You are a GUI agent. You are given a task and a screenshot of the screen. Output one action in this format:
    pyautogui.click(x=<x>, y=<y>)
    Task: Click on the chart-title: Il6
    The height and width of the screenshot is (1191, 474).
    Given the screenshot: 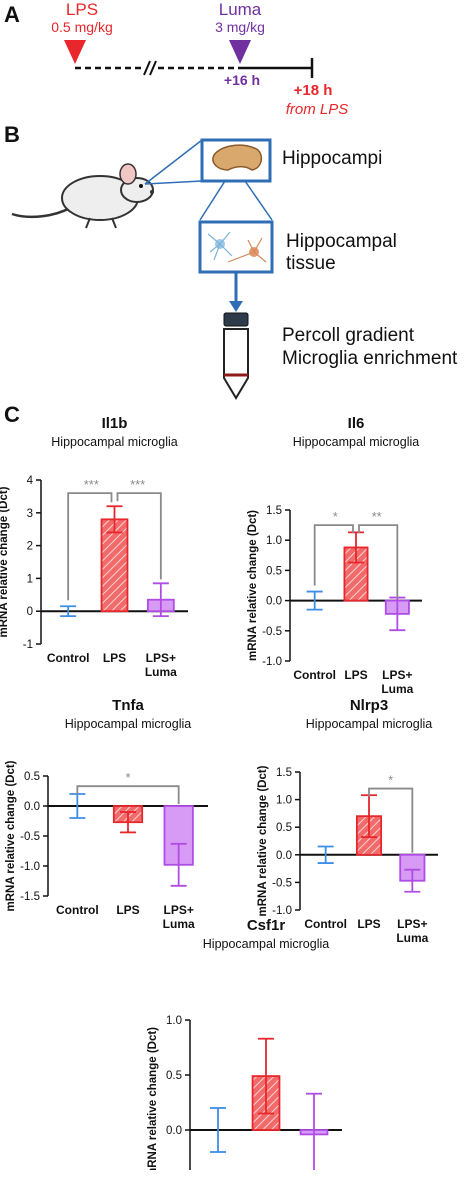 What is the action you would take?
    pyautogui.click(x=356, y=423)
    